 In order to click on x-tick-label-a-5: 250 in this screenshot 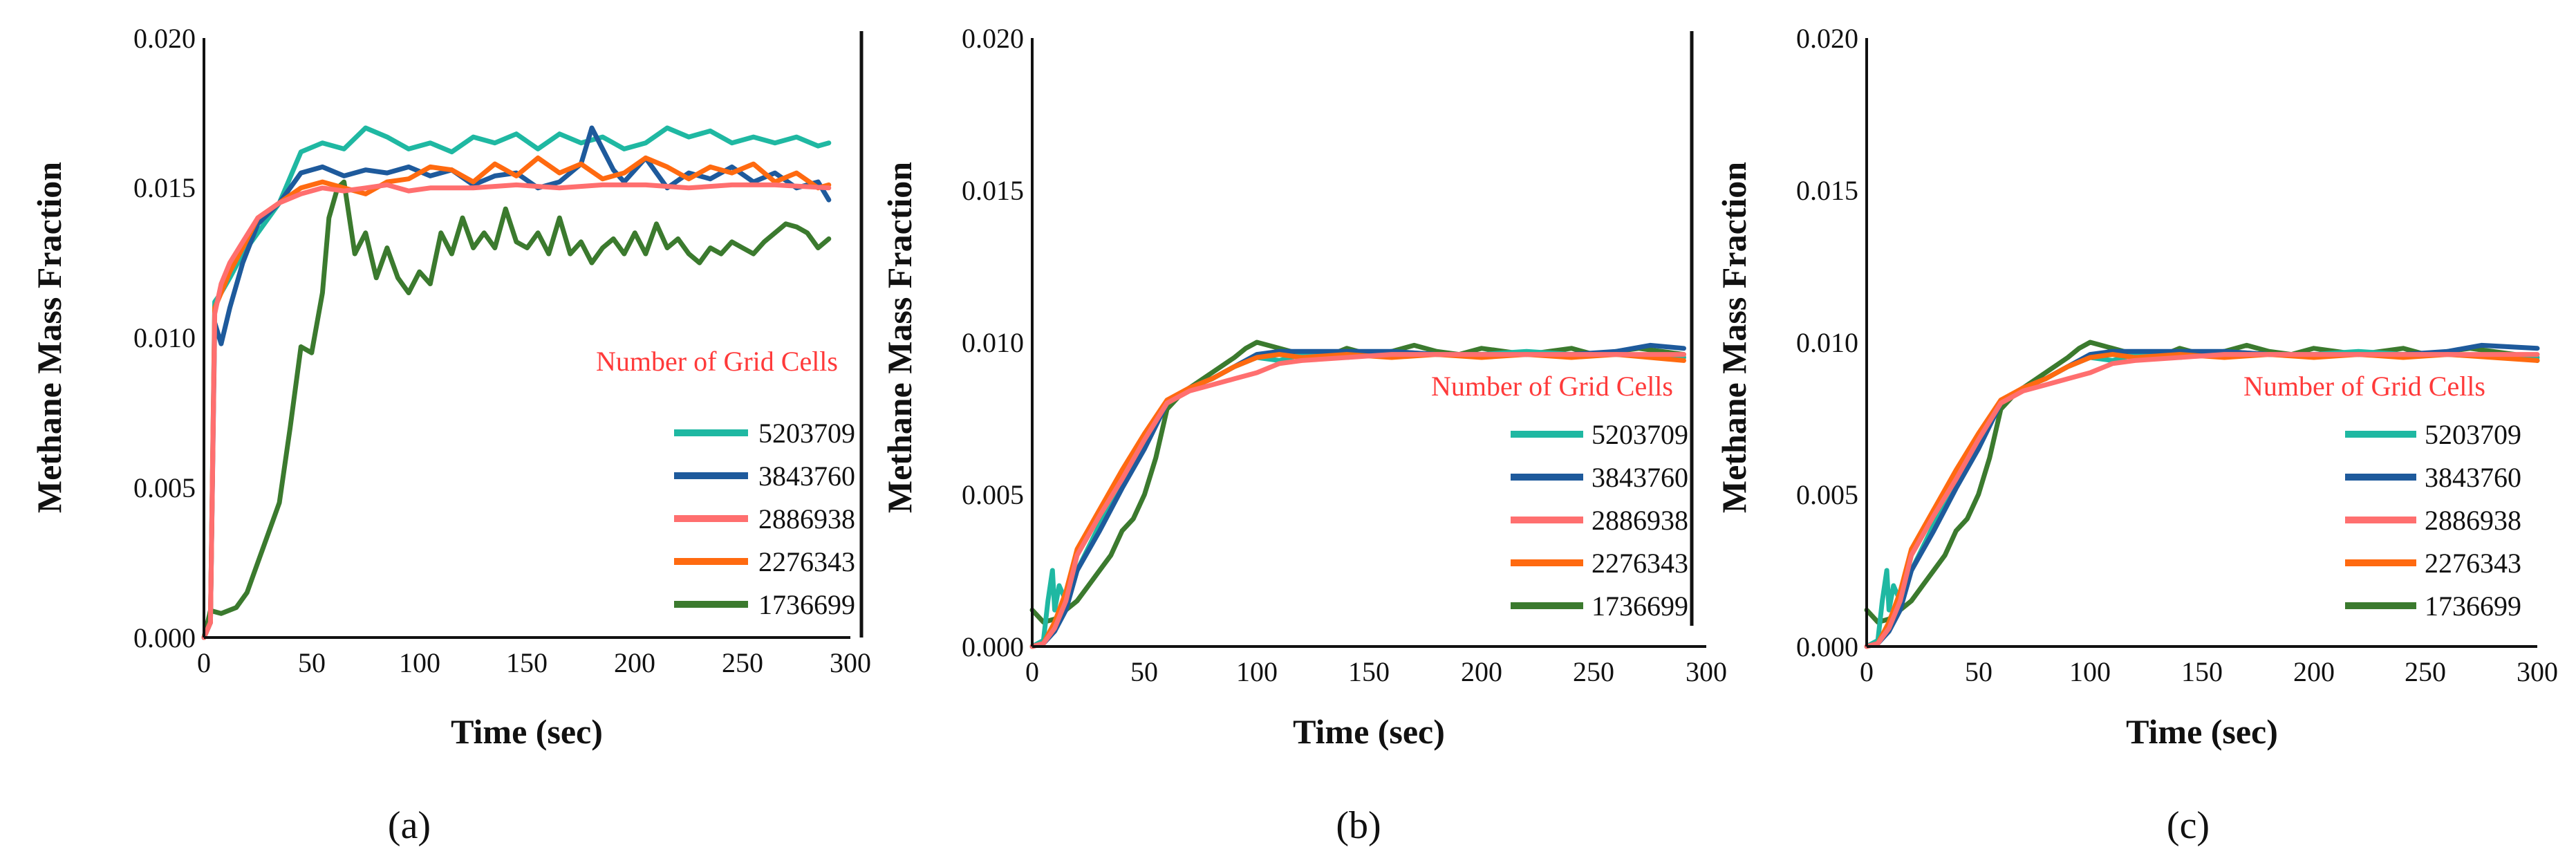, I will do `click(742, 663)`.